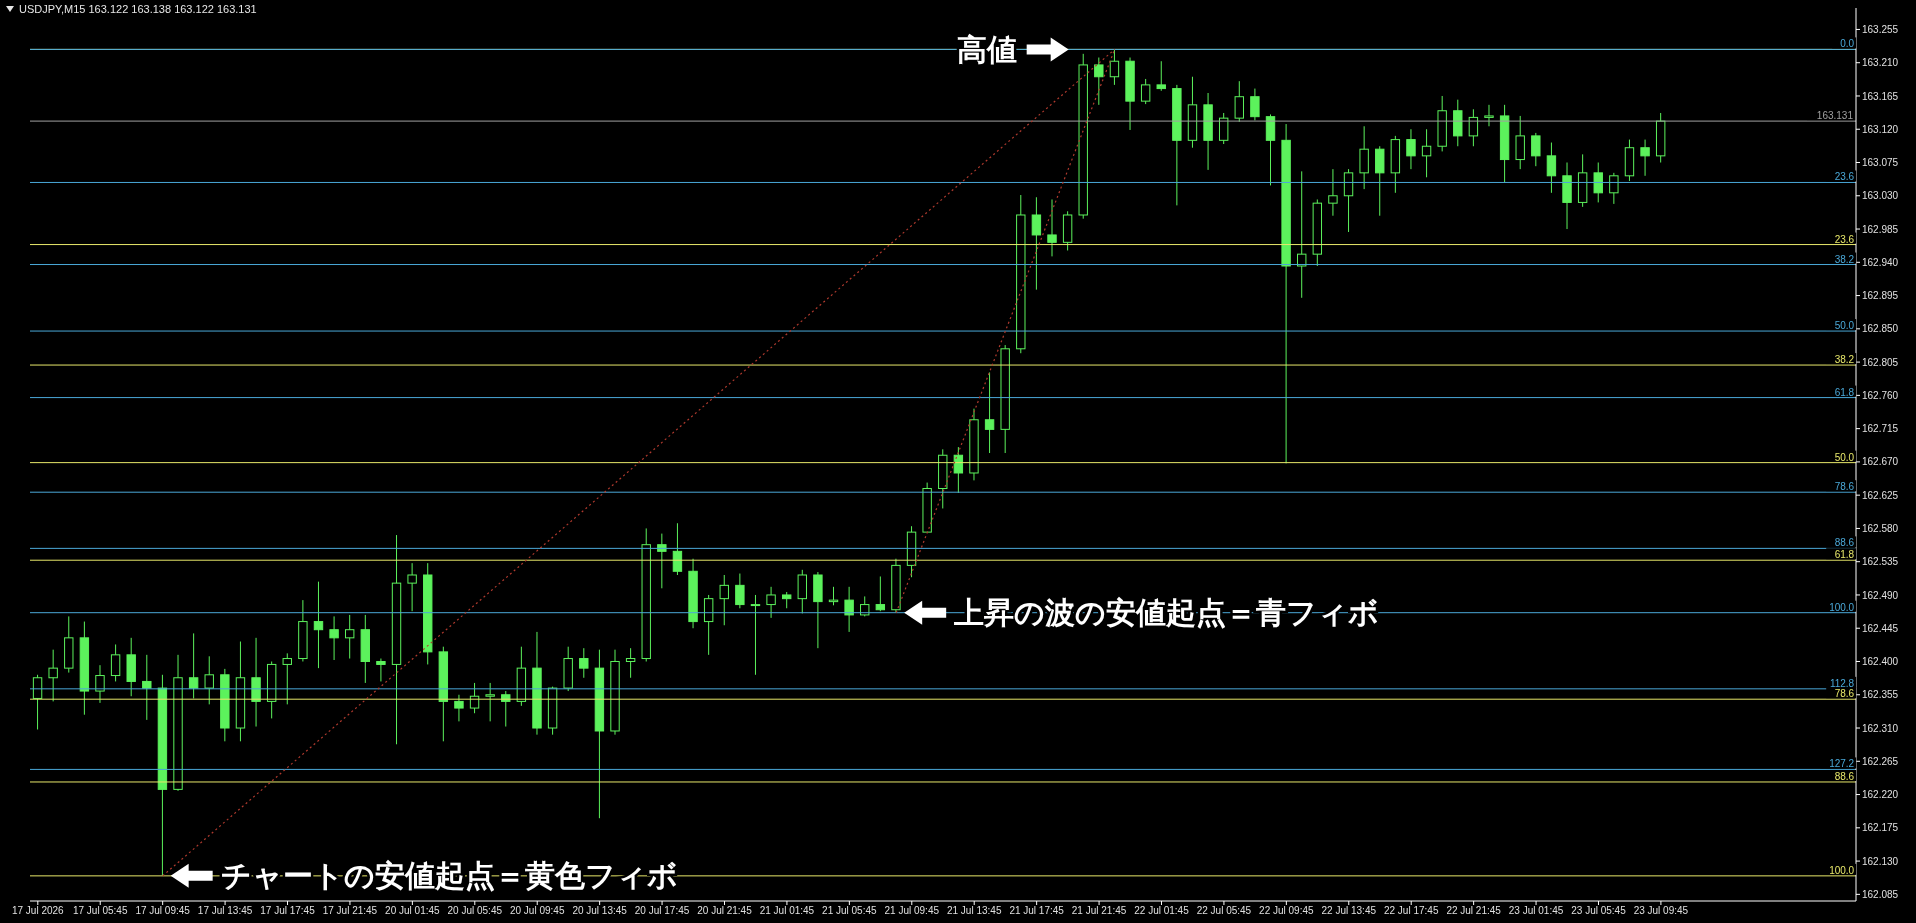 This screenshot has height=923, width=1916. What do you see at coordinates (1162, 911) in the screenshot?
I see `x-tick-label: 22 Jul 01:45` at bounding box center [1162, 911].